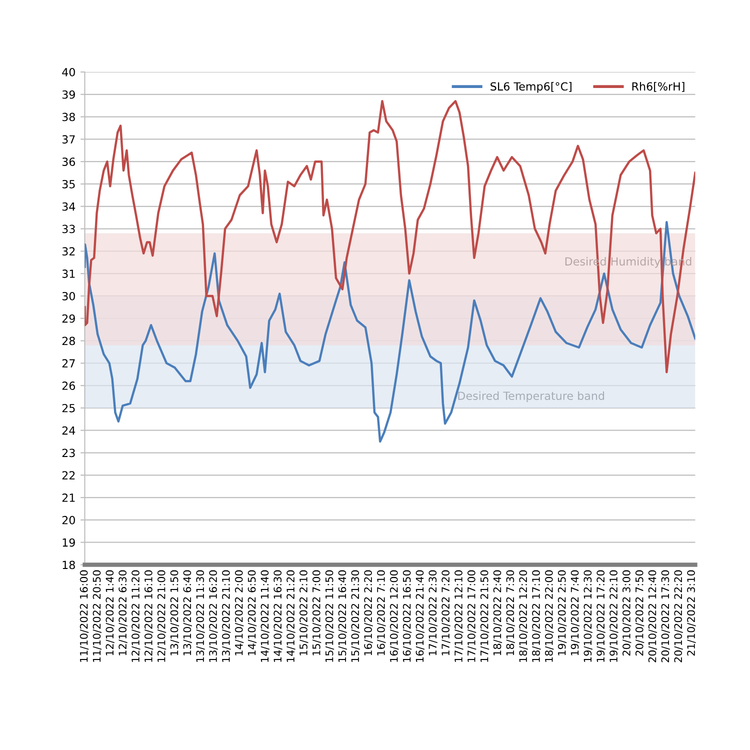 The height and width of the screenshot is (750, 750). What do you see at coordinates (265, 616) in the screenshot?
I see `x-tick-label: 14/10/2022 11:40` at bounding box center [265, 616].